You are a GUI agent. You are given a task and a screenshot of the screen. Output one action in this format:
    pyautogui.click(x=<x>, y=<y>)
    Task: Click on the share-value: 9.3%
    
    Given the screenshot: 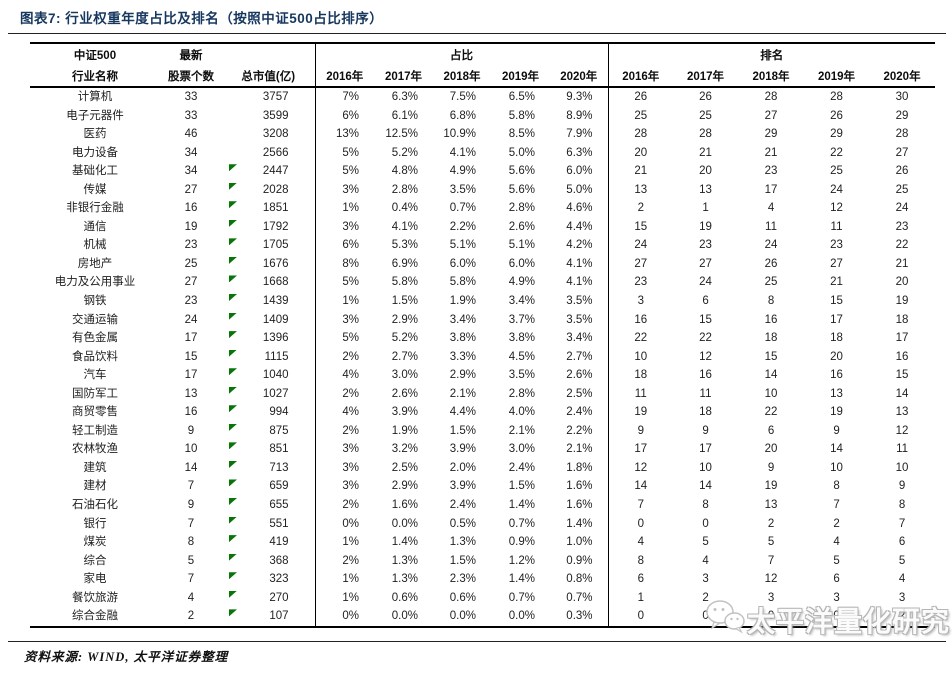 What is the action you would take?
    pyautogui.click(x=579, y=97)
    